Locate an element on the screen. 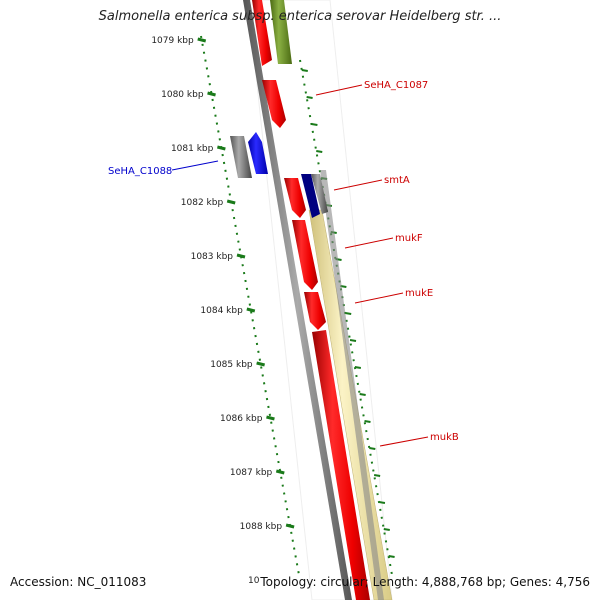 Image resolution: width=600 pixels, height=600 pixels. leader-SeHA_C1088 is located at coordinates (195, 165).